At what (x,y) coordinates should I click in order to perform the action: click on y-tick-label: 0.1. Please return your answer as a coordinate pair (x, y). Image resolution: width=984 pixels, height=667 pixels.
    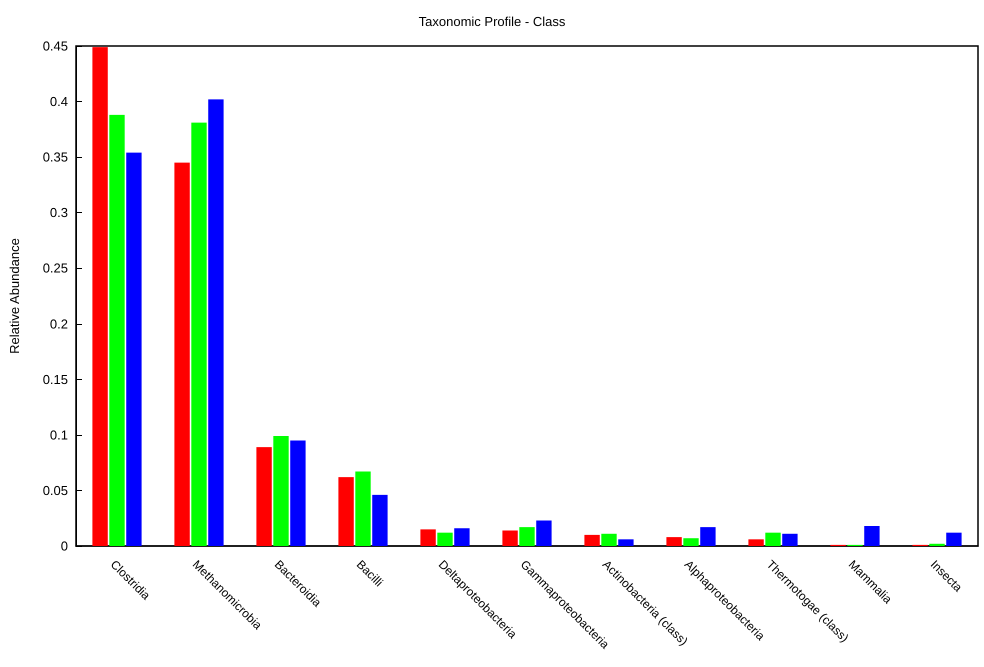
    Looking at the image, I should click on (59, 434).